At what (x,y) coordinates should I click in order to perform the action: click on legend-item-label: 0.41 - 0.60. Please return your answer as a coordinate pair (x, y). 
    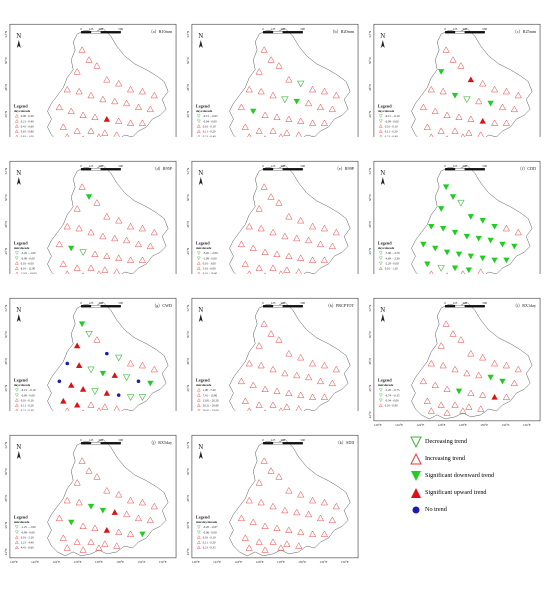
    Looking at the image, I should click on (27, 126).